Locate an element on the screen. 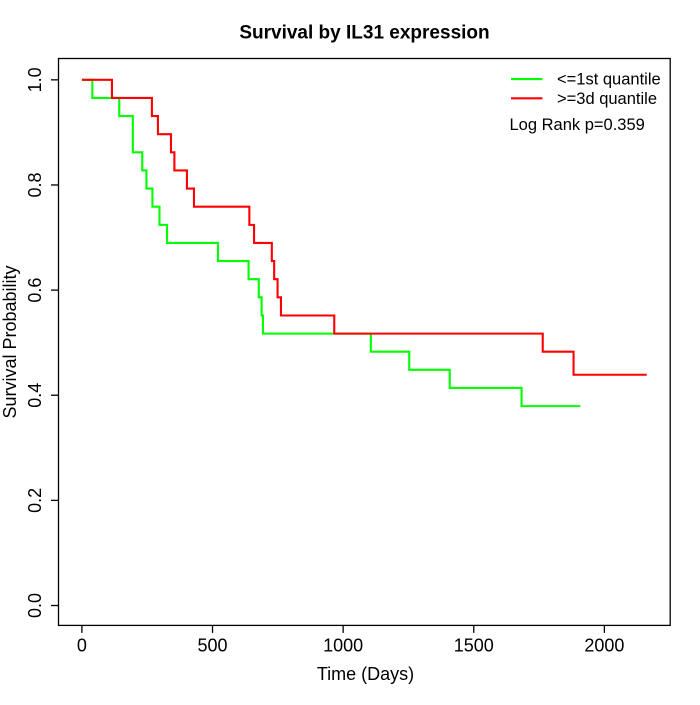 This screenshot has width=700, height=705. x-tick-label: 0 is located at coordinates (82, 646).